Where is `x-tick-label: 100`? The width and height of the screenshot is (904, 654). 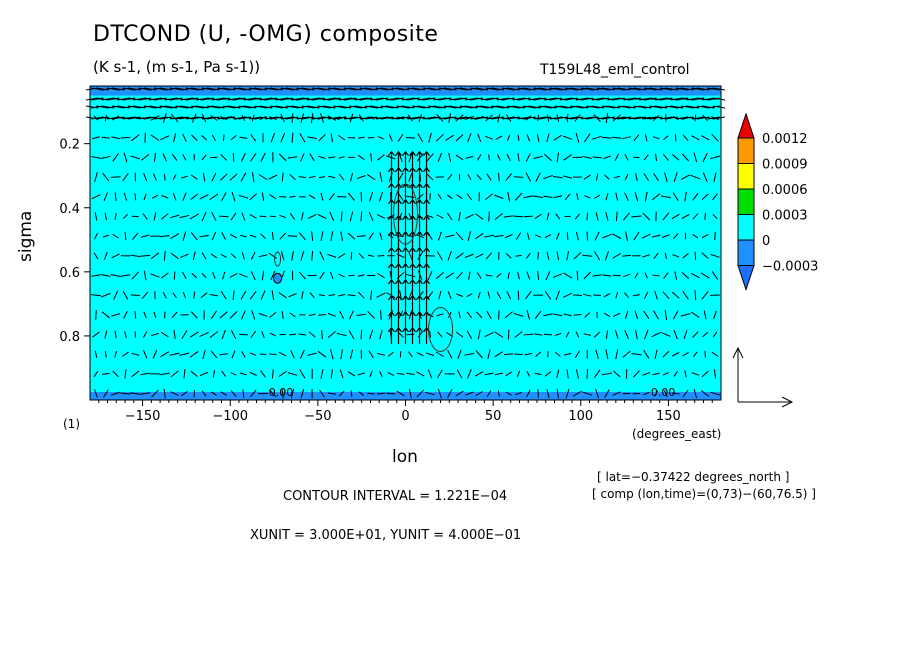
x-tick-label: 100 is located at coordinates (580, 416).